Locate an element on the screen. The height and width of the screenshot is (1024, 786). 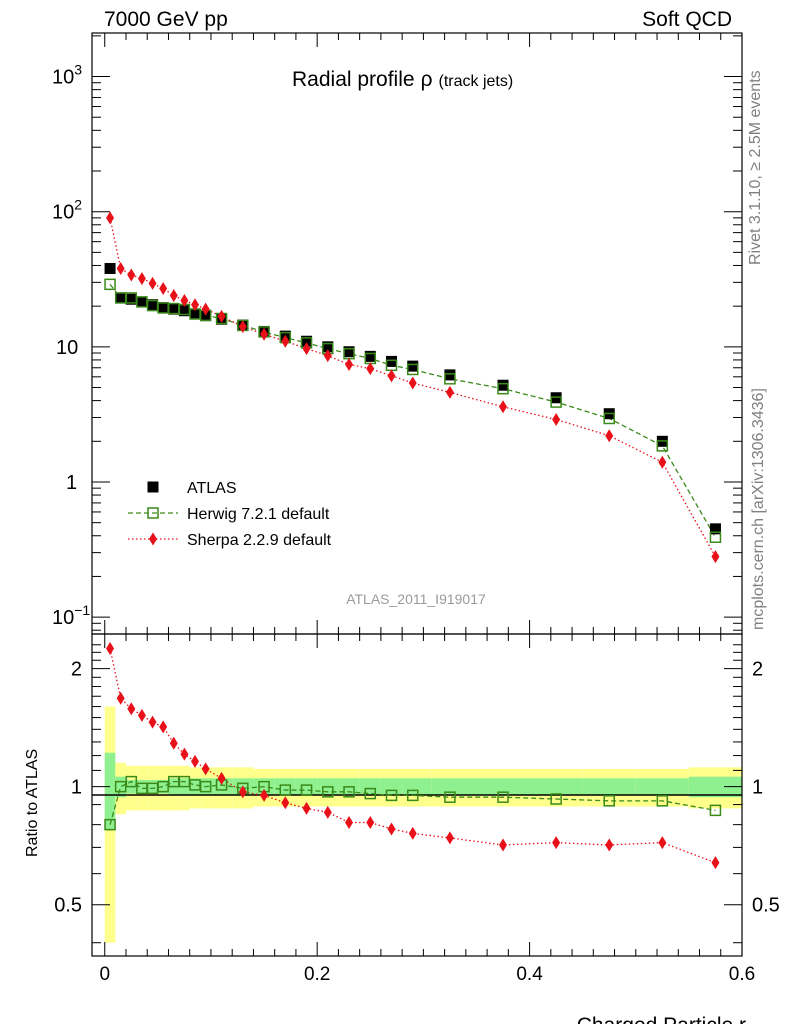
x-tick-label: 0.2 is located at coordinates (317, 974).